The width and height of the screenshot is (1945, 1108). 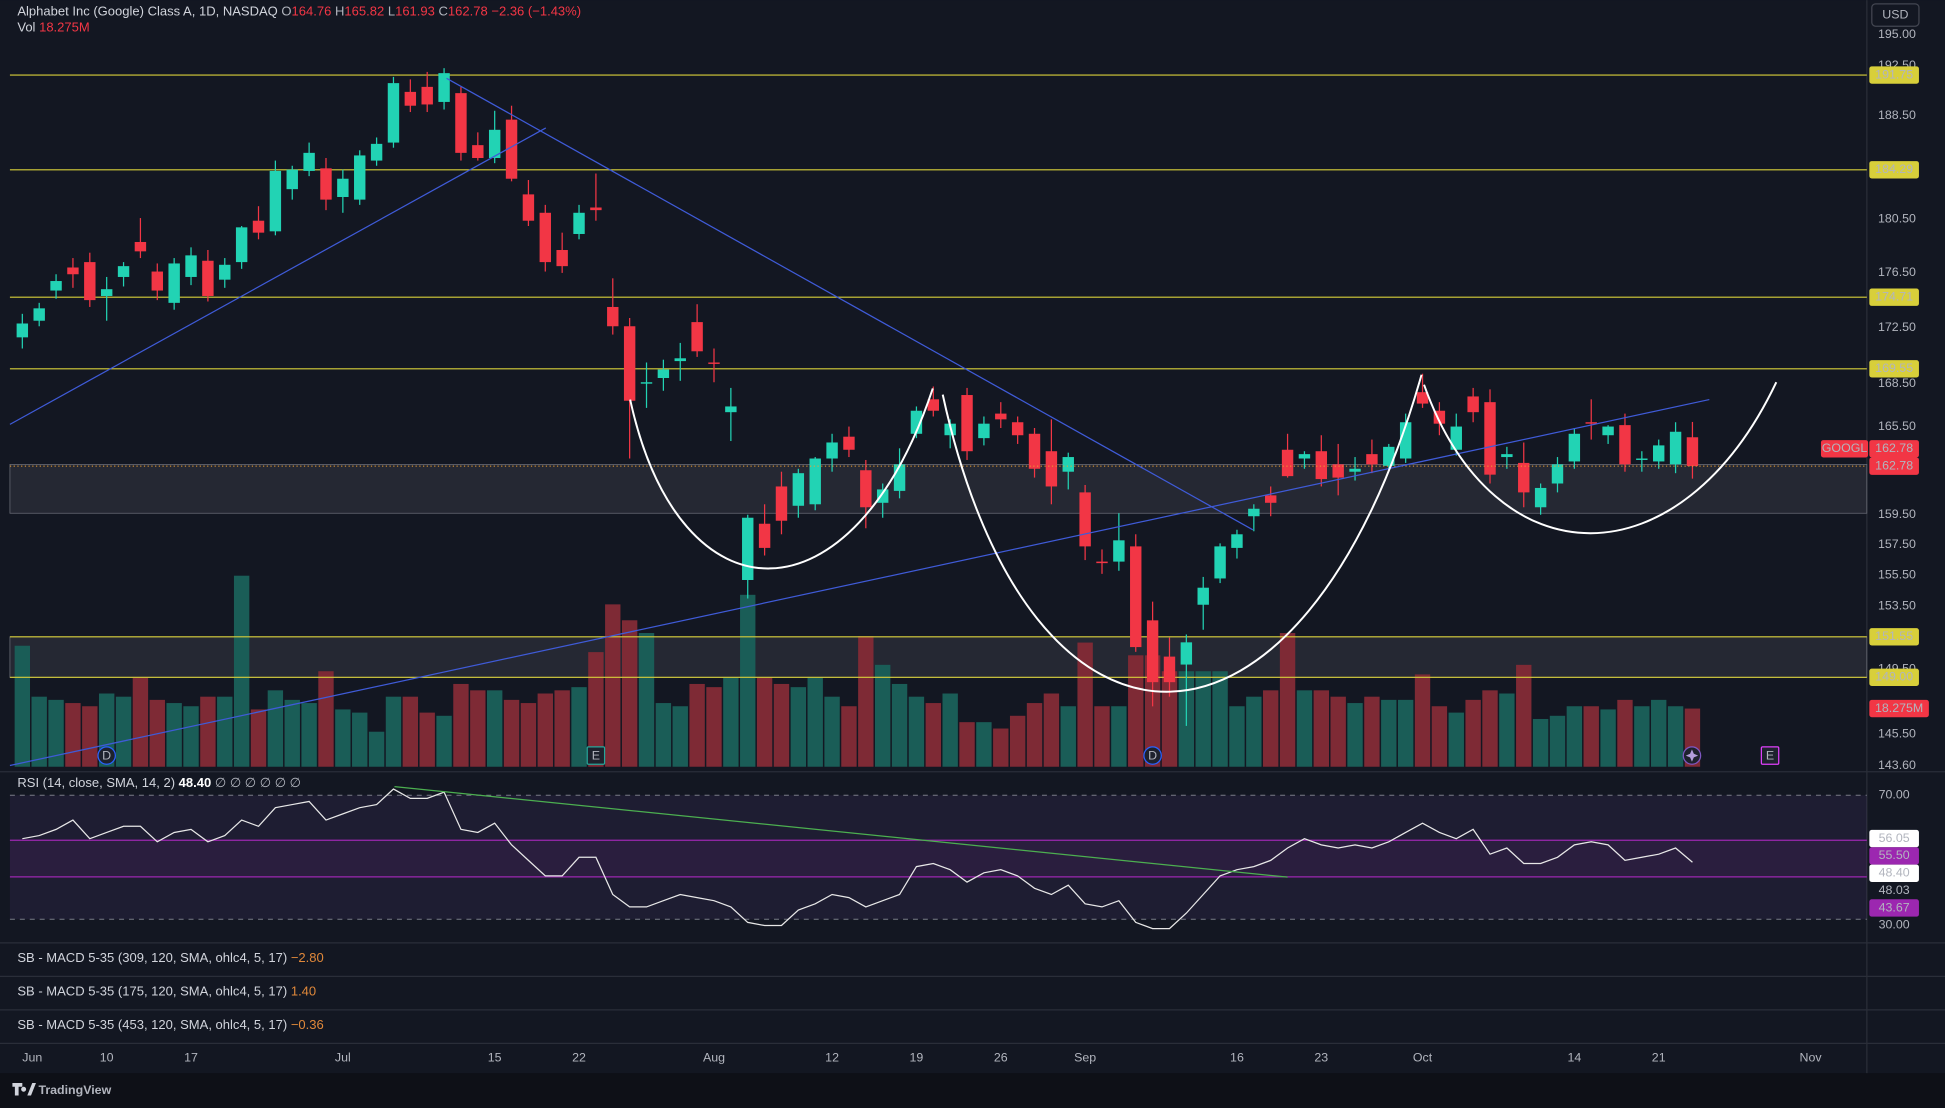 I want to click on x-tick-label: 14, so click(x=1574, y=1058).